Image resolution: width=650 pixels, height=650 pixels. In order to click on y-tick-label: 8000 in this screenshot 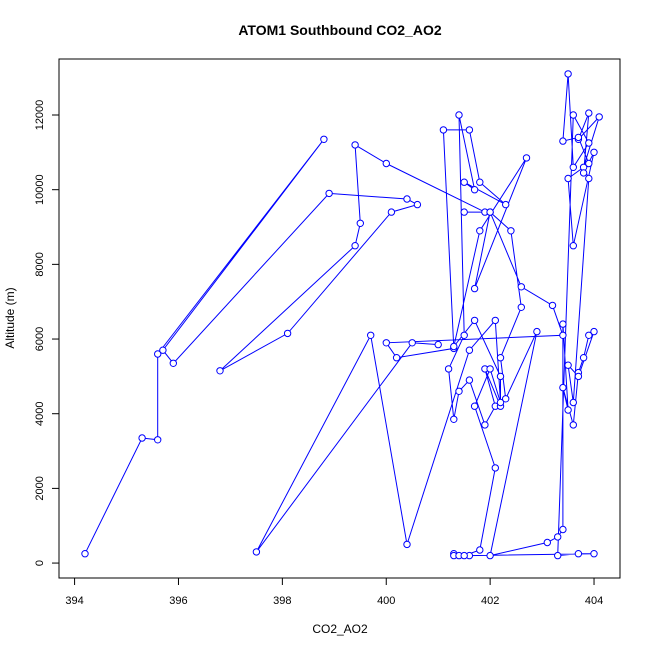, I will do `click(40, 264)`.